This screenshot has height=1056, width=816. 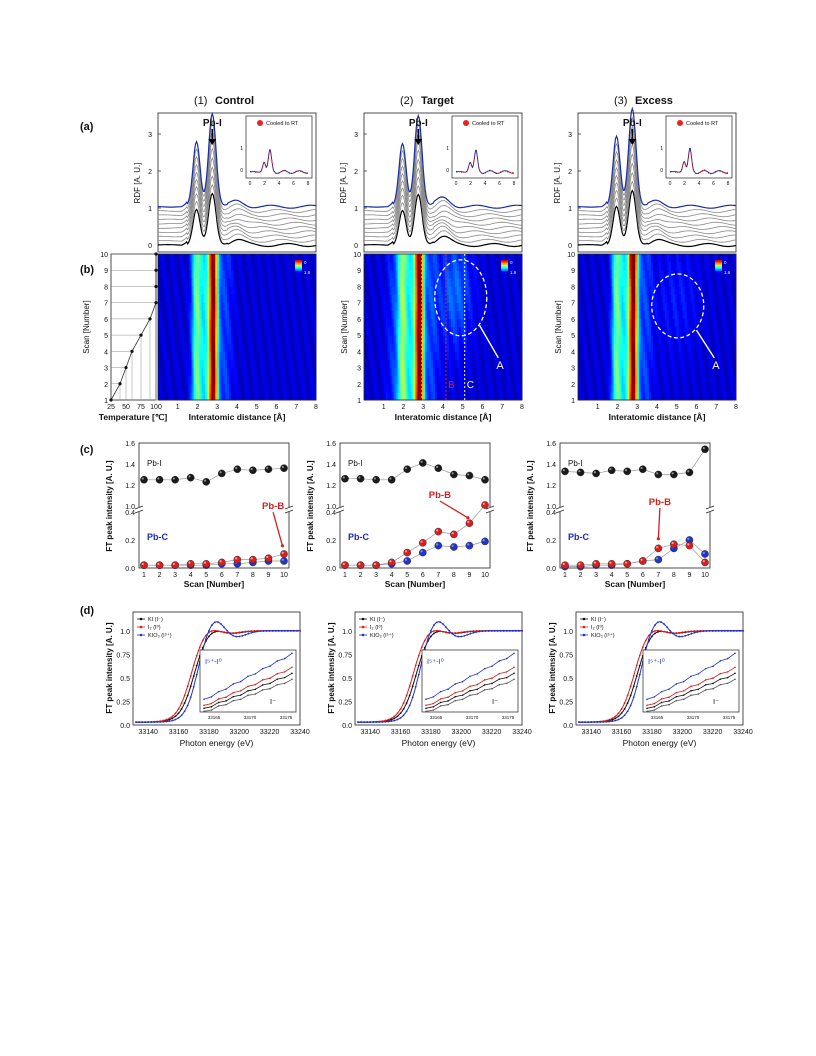 What do you see at coordinates (237, 407) in the screenshot?
I see `heat-xtick-label: 4` at bounding box center [237, 407].